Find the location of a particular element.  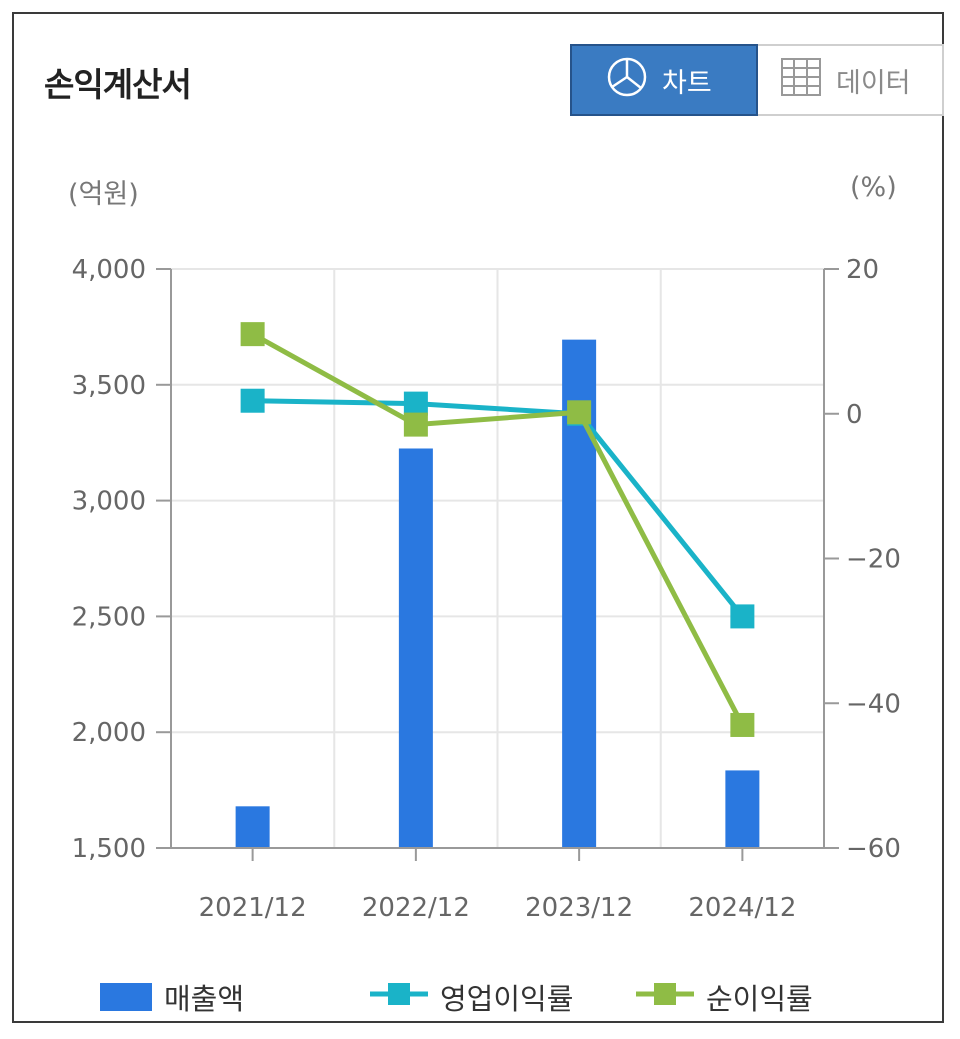

legend-label-net-margin: 순이익률 is located at coordinates (759, 999).